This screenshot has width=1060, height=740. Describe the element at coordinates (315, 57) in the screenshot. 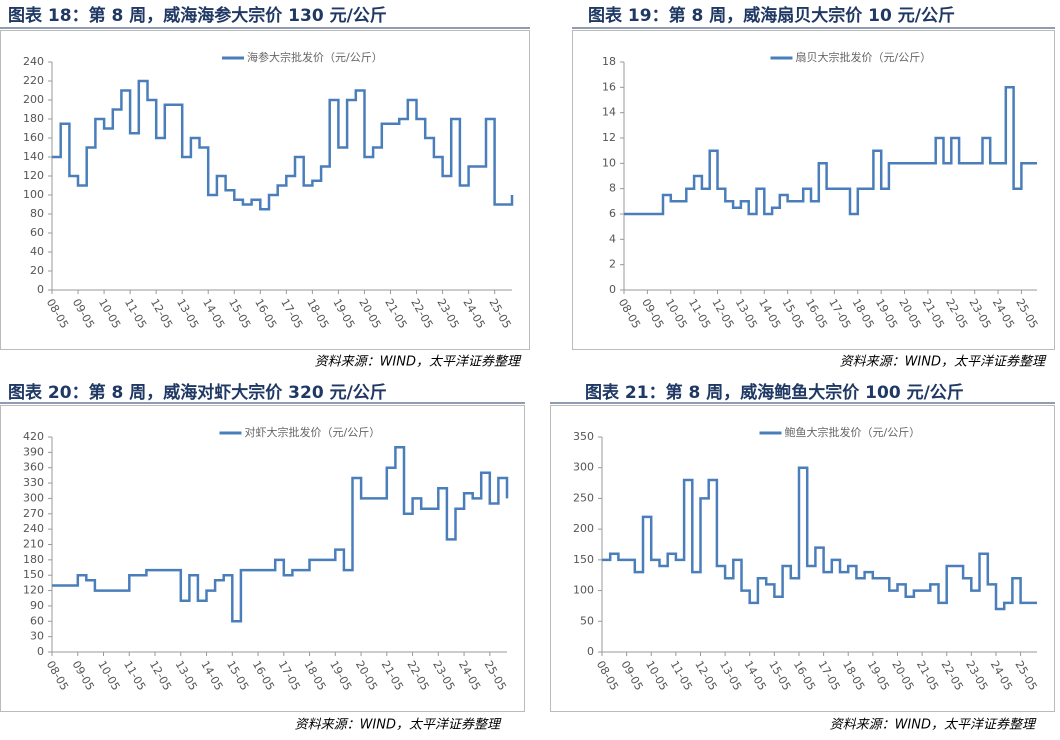

I see `legend-label: 海参大宗批发价（元/公斤）` at that location.